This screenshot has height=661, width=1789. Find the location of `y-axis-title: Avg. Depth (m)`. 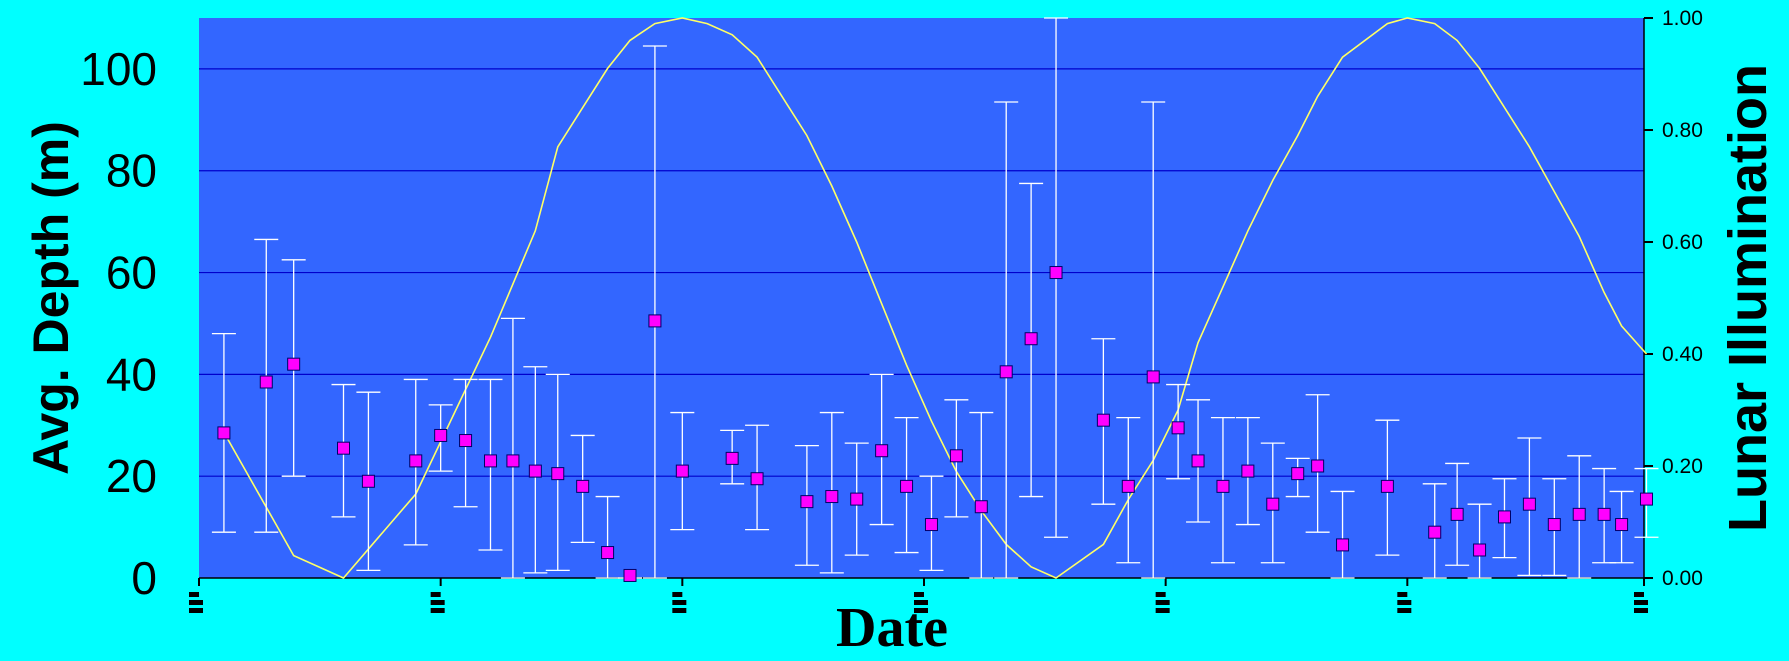

y-axis-title: Avg. Depth (m) is located at coordinates (51, 298).